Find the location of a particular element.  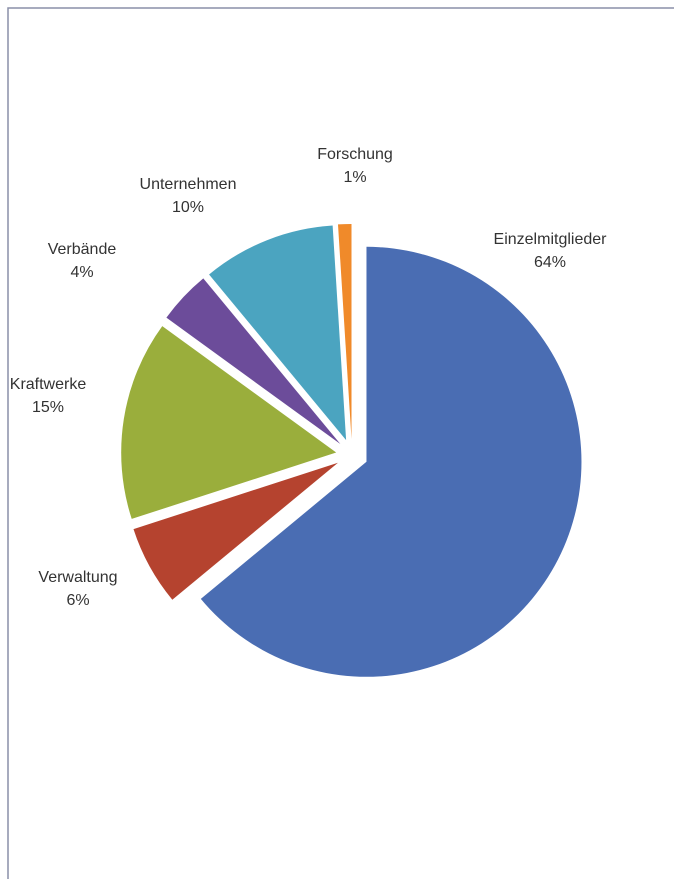

slice-label: Verwaltung is located at coordinates (77, 577).